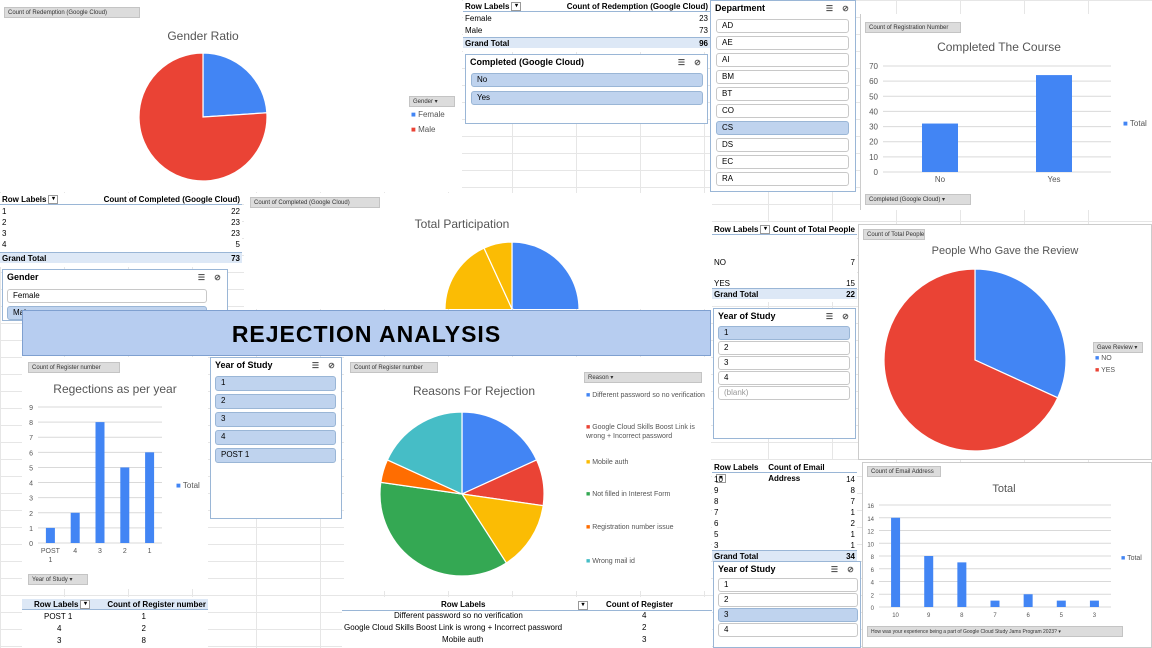 The height and width of the screenshot is (648, 1152). I want to click on table-row: 2 23, so click(121, 222).